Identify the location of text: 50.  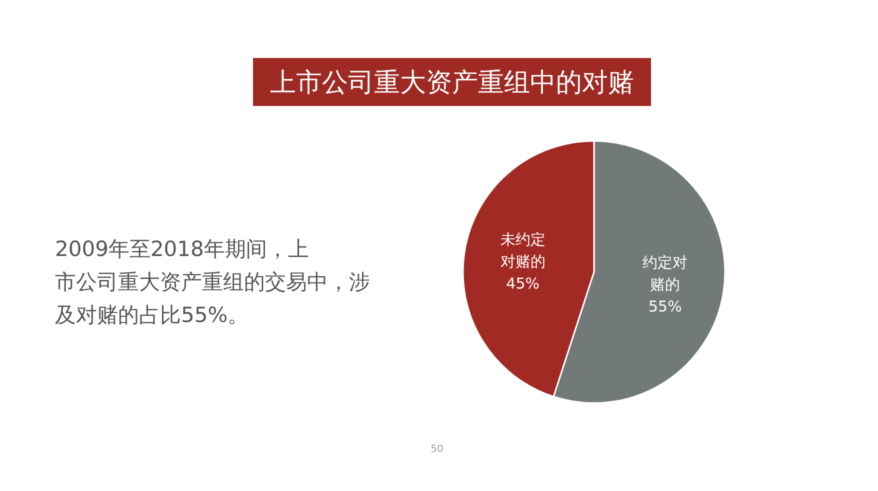
(437, 449).